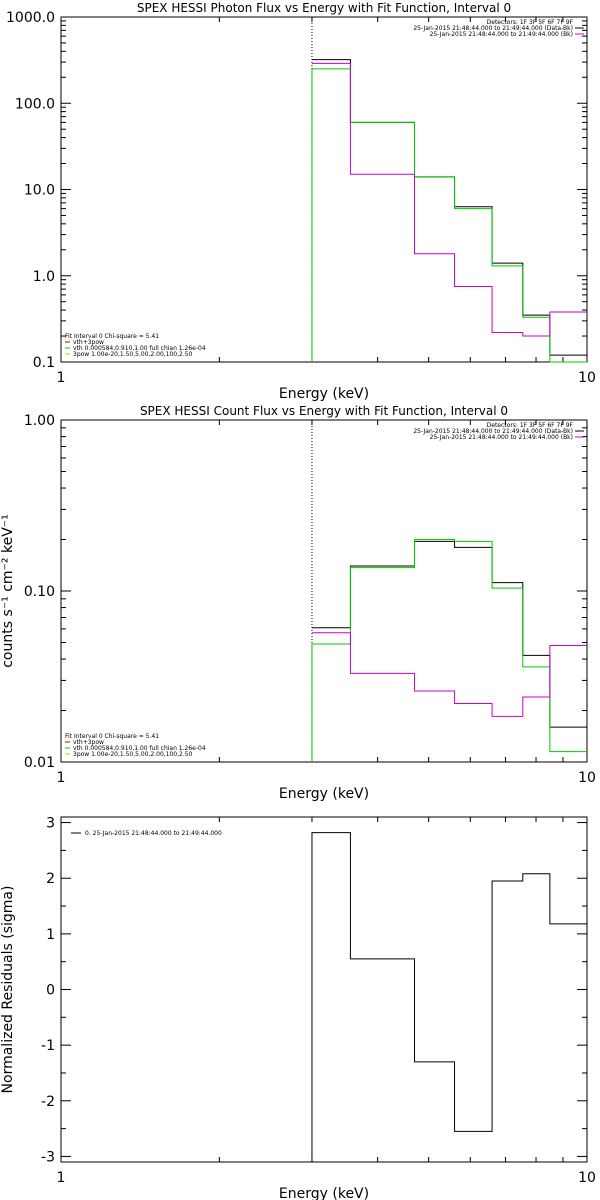 The image size is (600, 1200). I want to click on y-tick-label: 3, so click(50, 824).